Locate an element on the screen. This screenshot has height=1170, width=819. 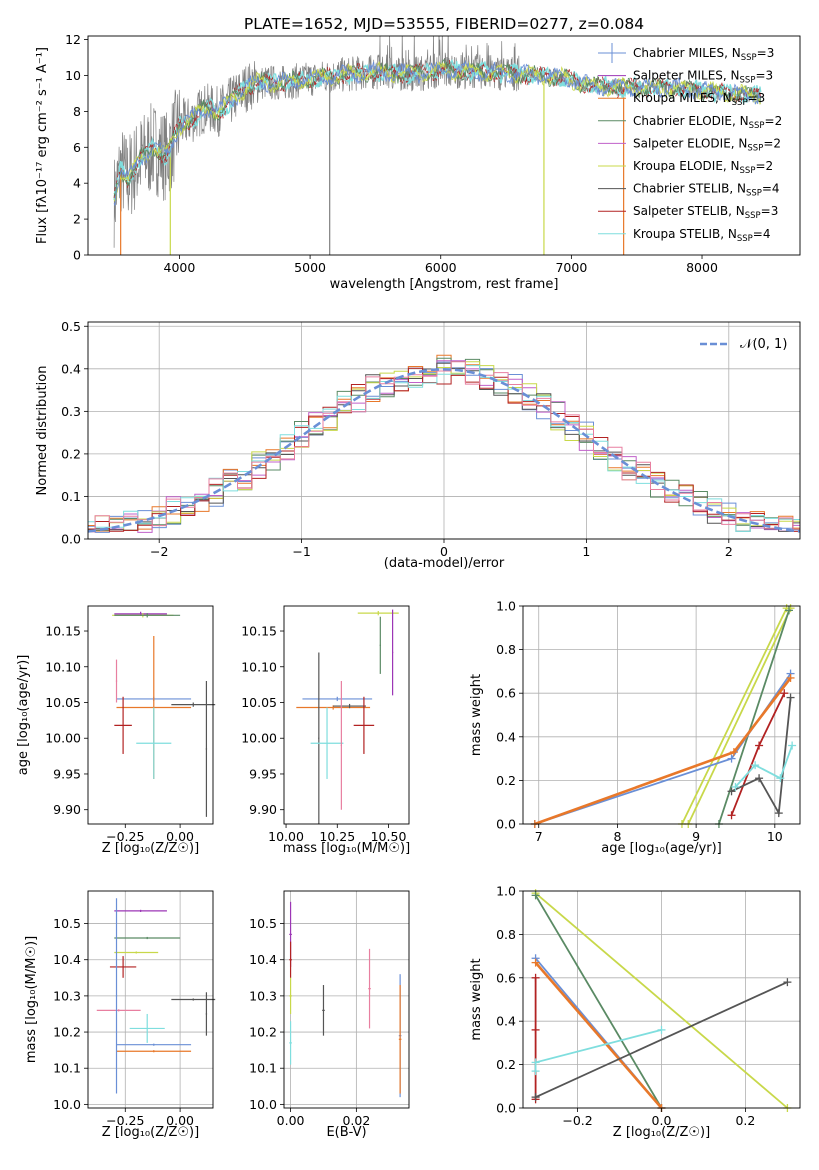
y-tick-label: 10.0 is located at coordinates (67, 1104).